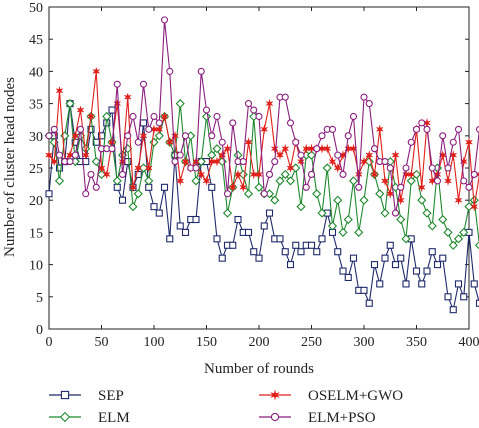 The height and width of the screenshot is (428, 479). I want to click on legend-item: OSELM+GWO, so click(331, 396).